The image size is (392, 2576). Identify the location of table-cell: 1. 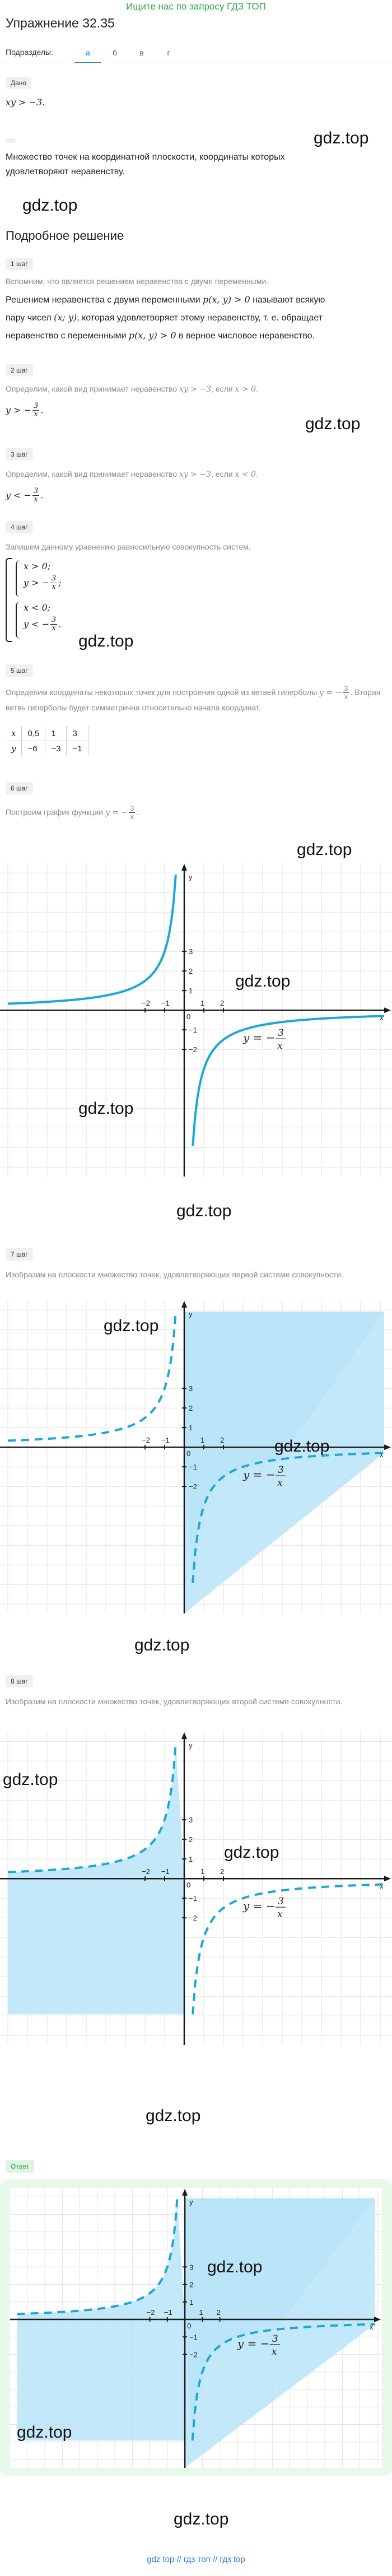
(56, 733).